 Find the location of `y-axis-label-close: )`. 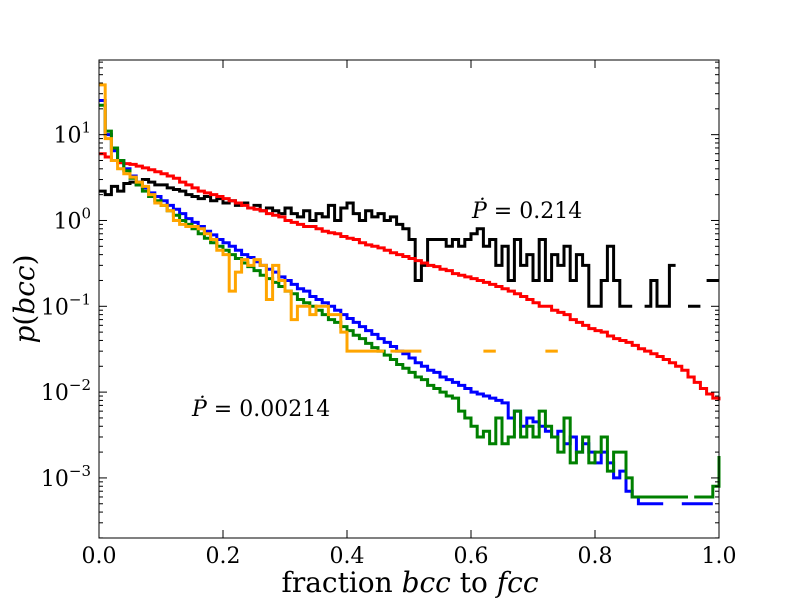

y-axis-label-close: ) is located at coordinates (24, 259).